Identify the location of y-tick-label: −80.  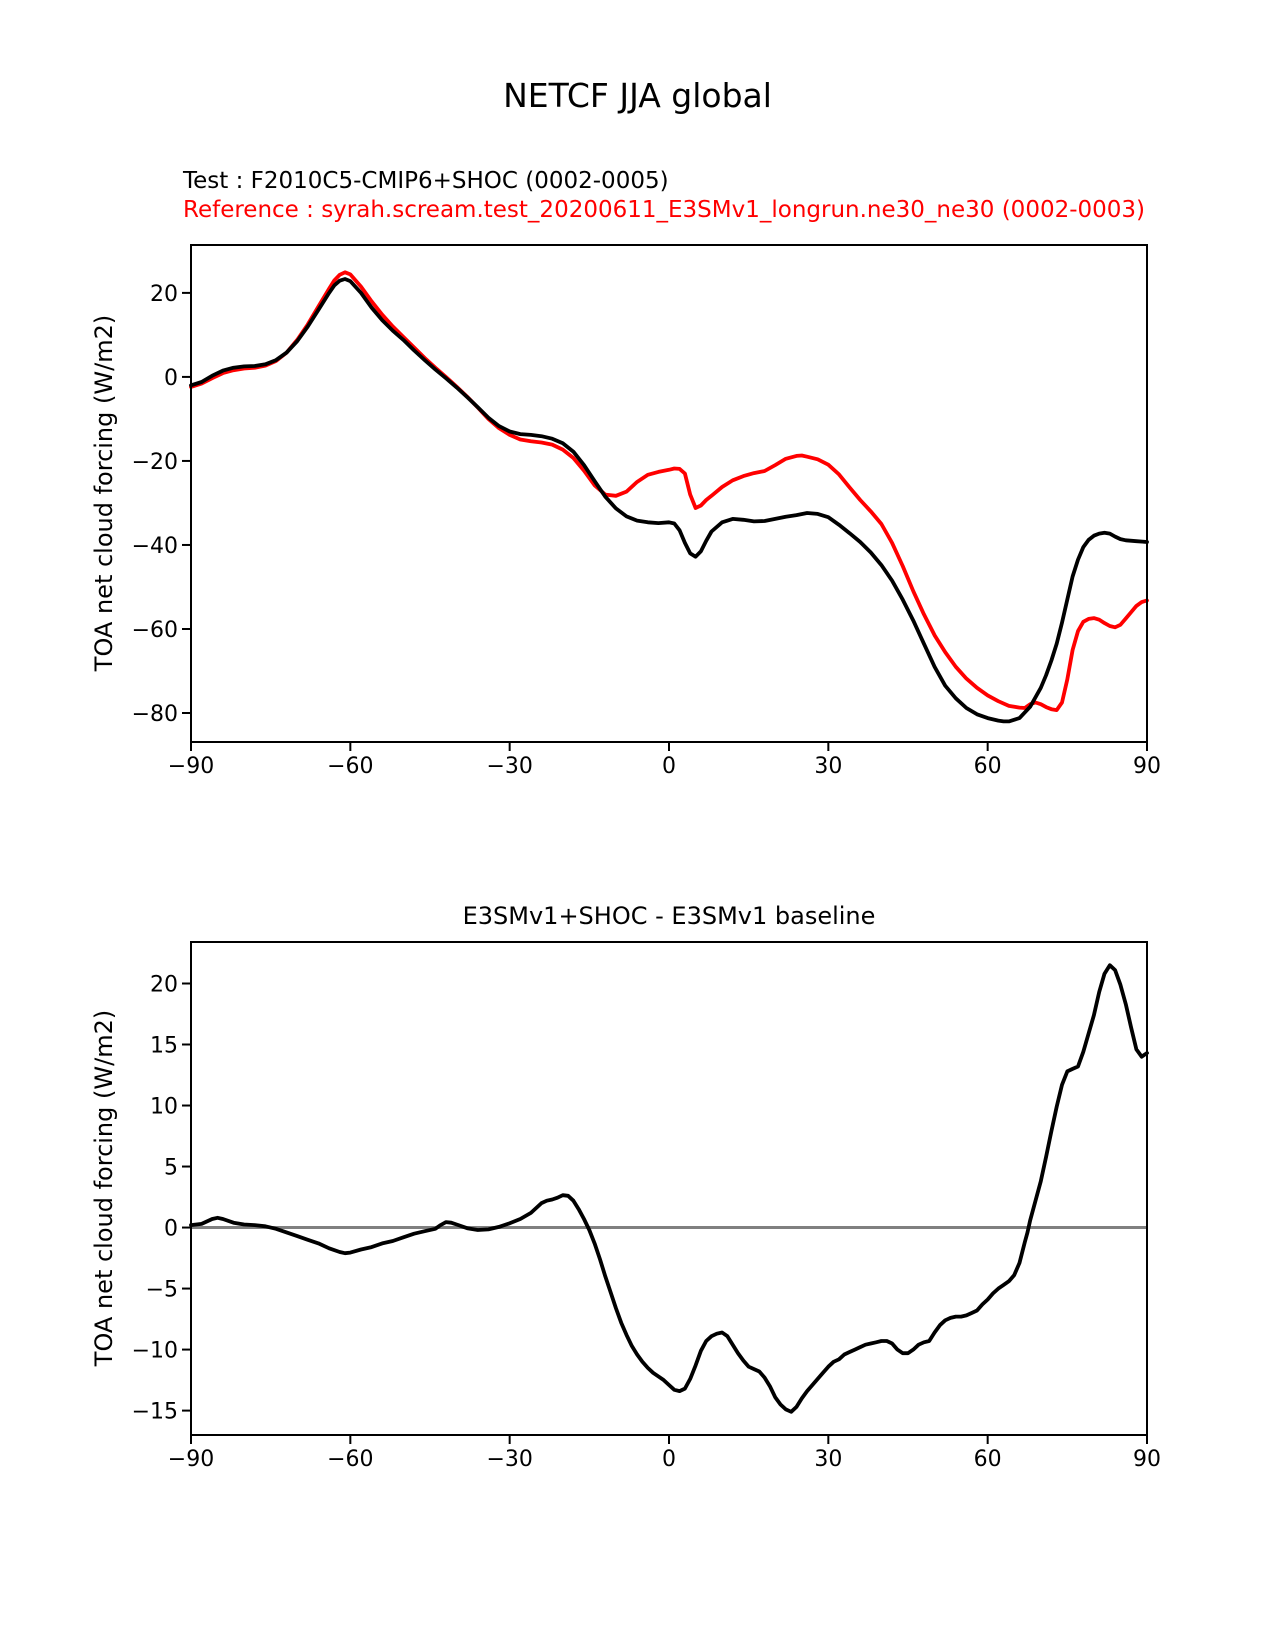
(155, 714).